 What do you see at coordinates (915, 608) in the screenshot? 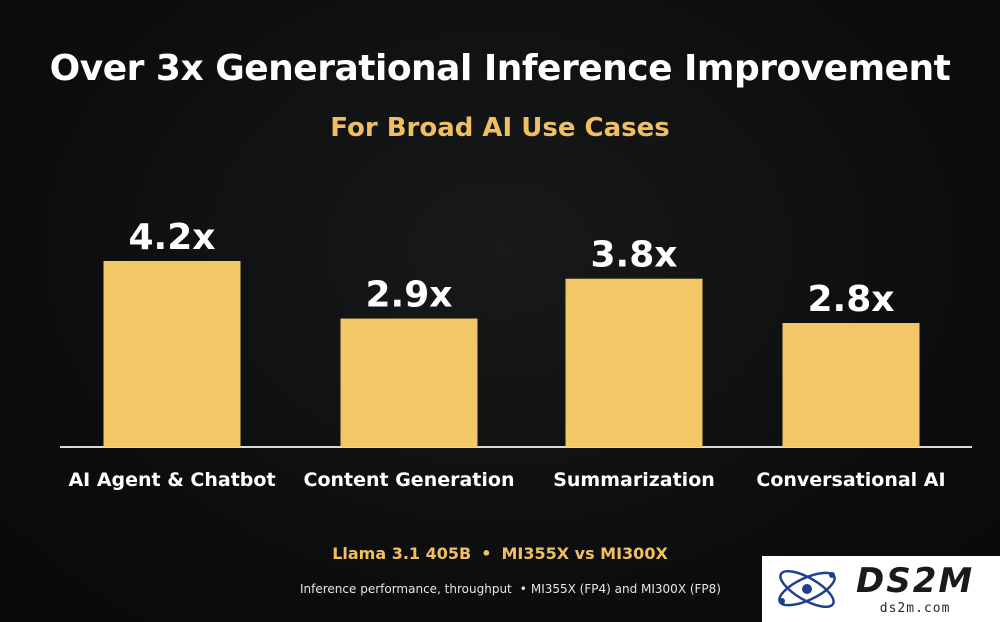
I see `watermark-url: ds2m.com` at bounding box center [915, 608].